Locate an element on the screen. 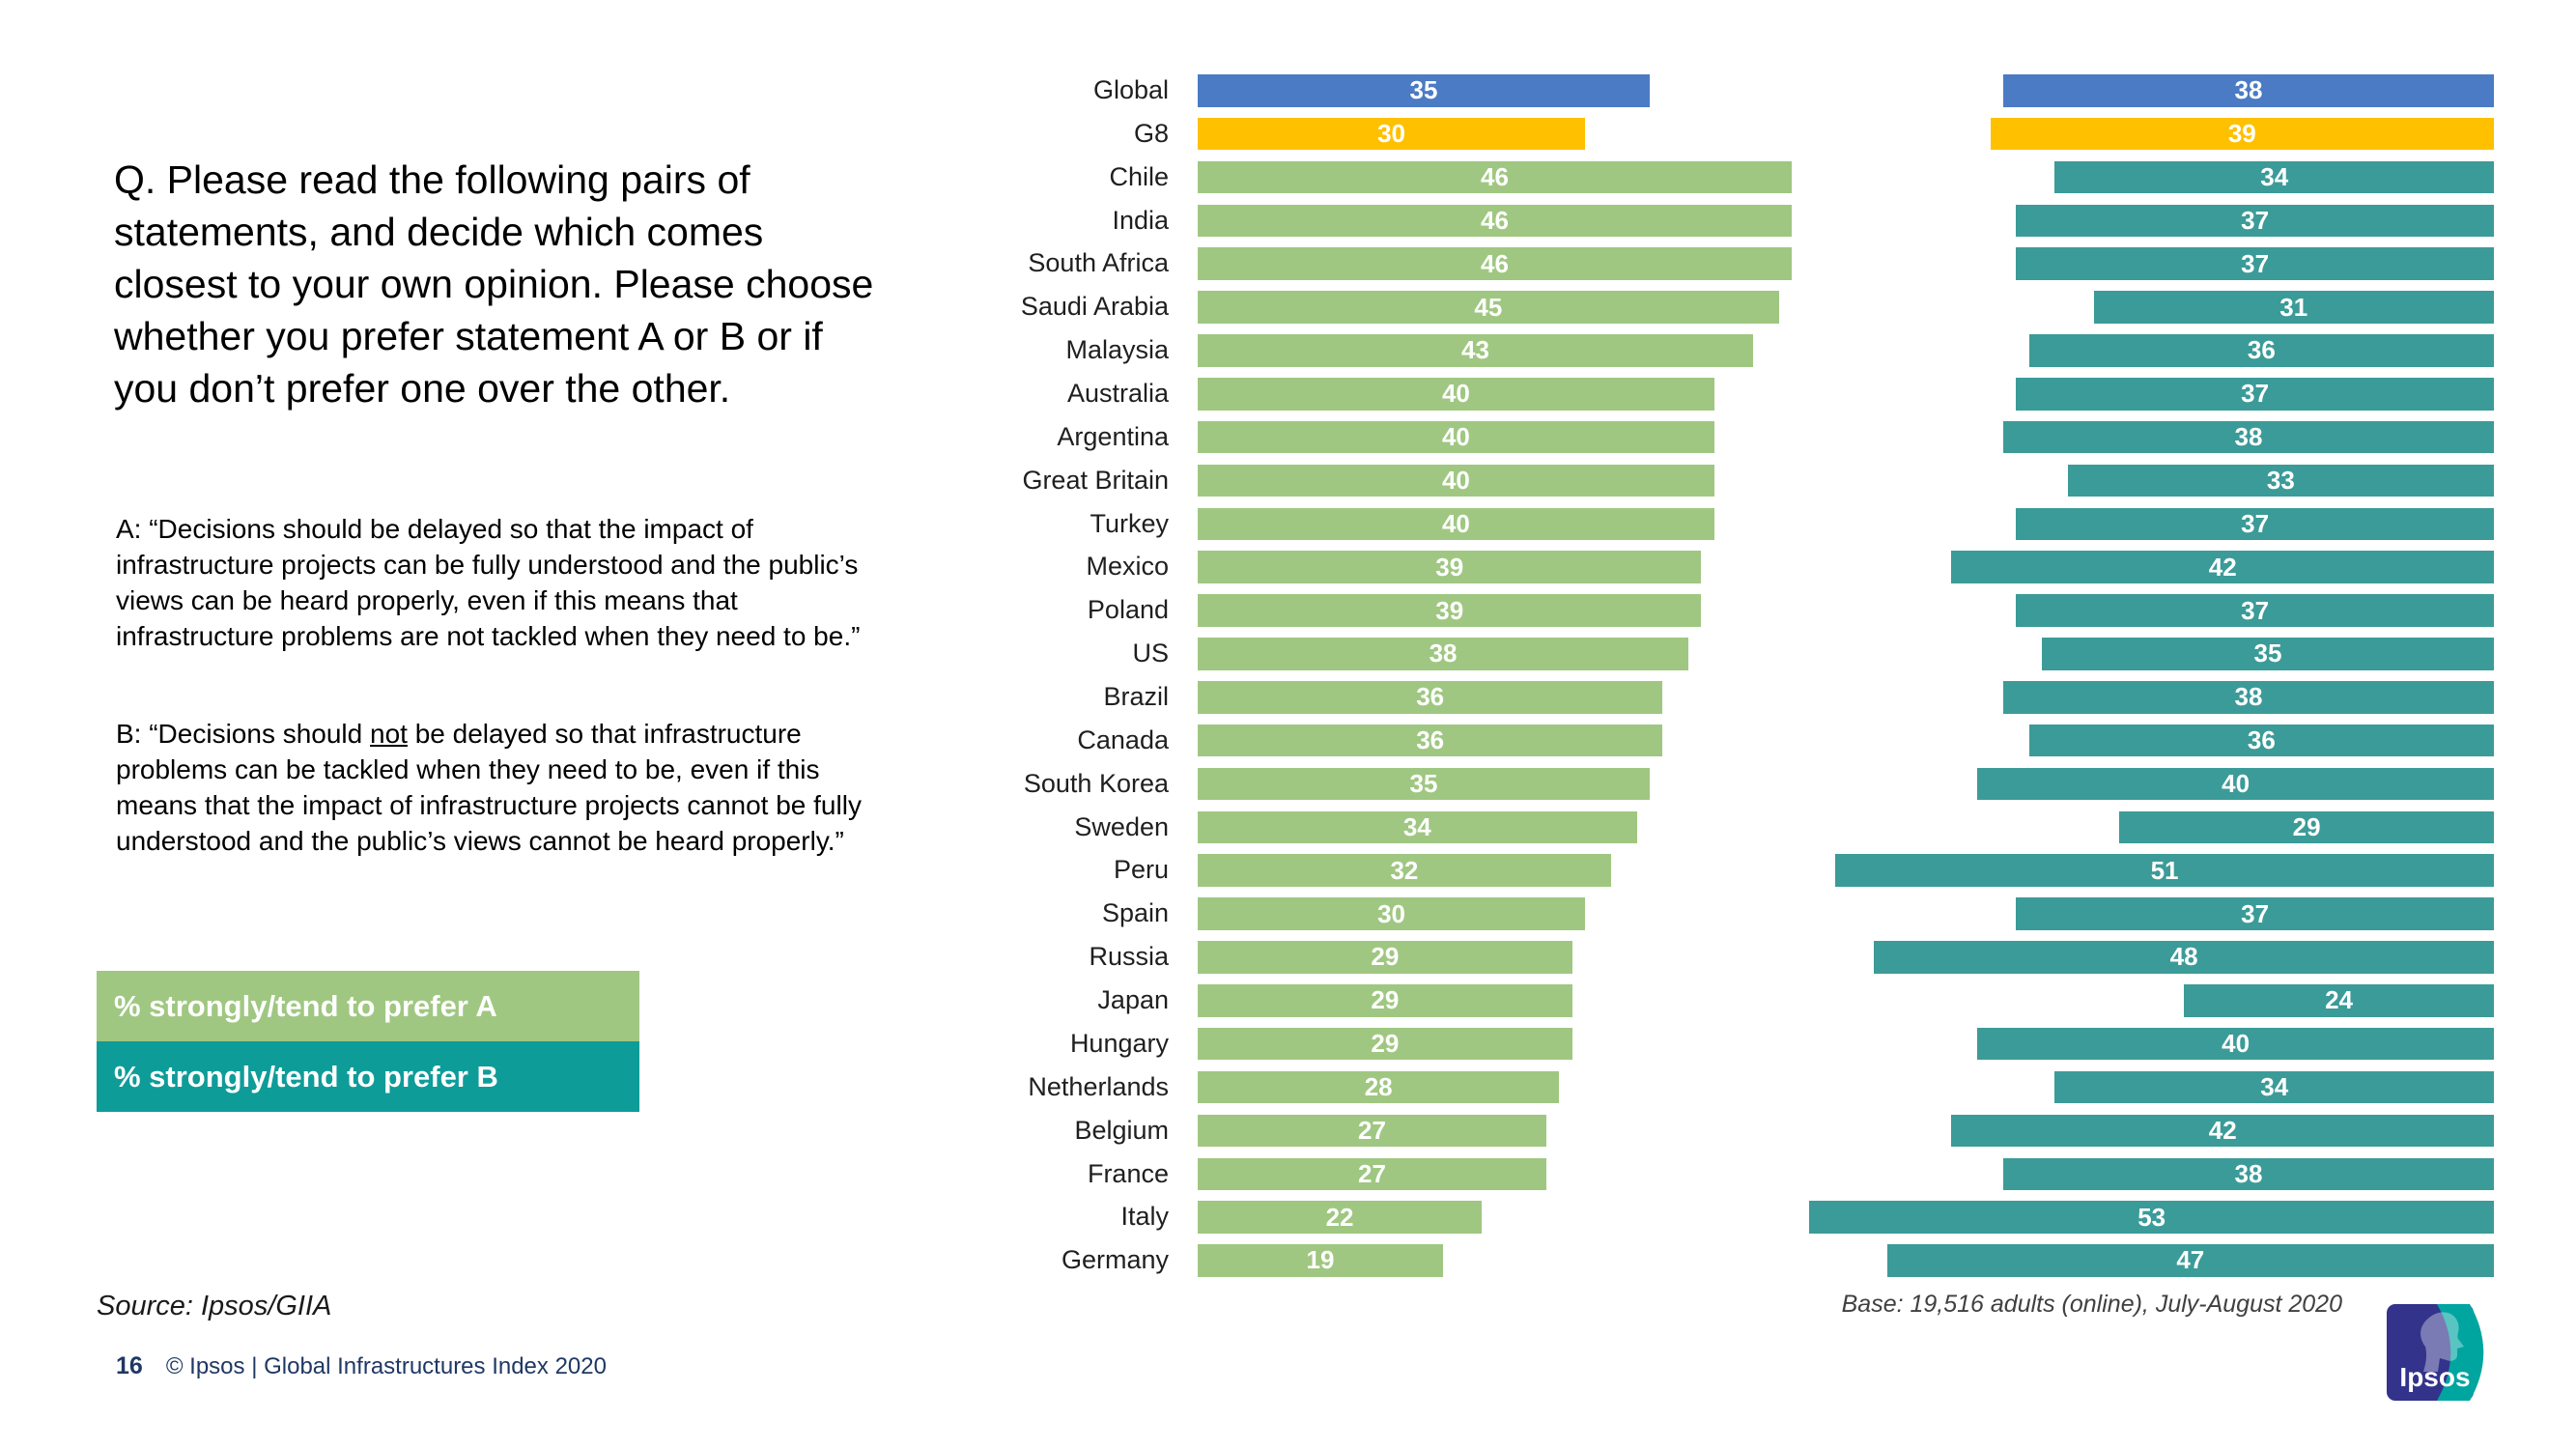 The width and height of the screenshot is (2576, 1449). prefer-a-bar: 22 is located at coordinates (1340, 1217).